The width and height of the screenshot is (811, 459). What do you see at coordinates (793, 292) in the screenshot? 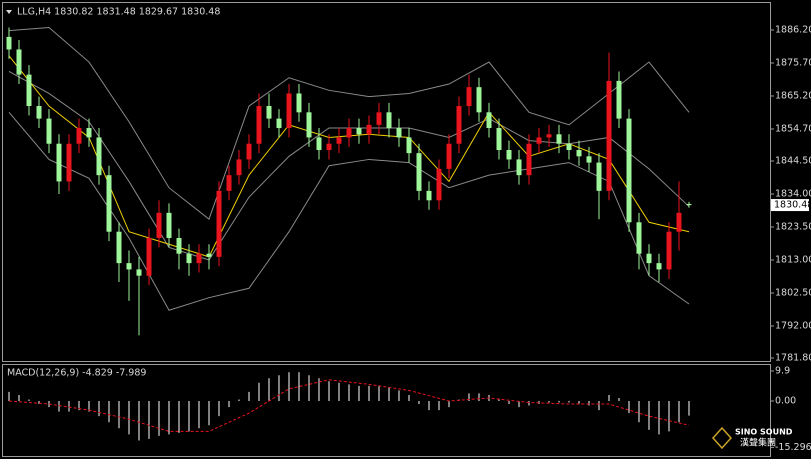
I see `y-tick-label: 1802.50` at bounding box center [793, 292].